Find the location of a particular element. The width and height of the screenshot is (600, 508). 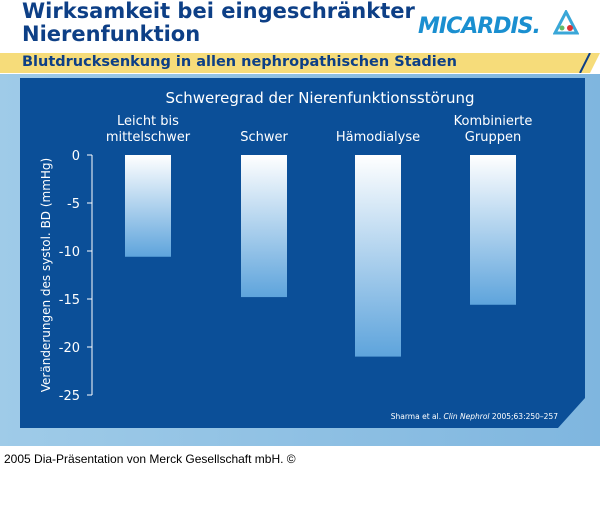

y-tick-label: 0 is located at coordinates (76, 156).